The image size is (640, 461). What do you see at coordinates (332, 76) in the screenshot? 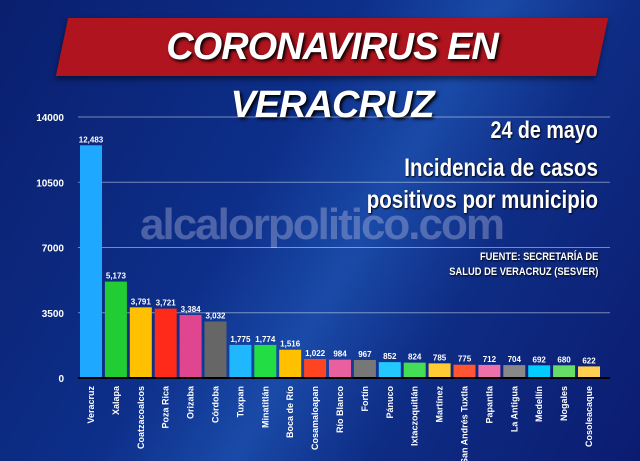
I see `page-title: CORONAVIRUS EN VERACRUZ` at bounding box center [332, 76].